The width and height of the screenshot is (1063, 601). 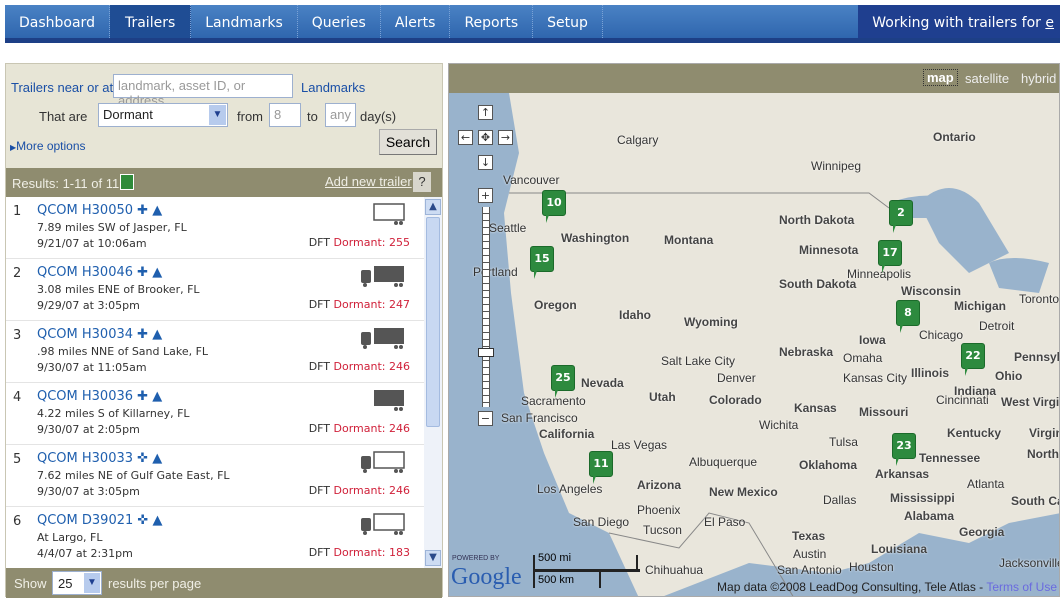 I want to click on nav-reports: Reports, so click(x=492, y=21).